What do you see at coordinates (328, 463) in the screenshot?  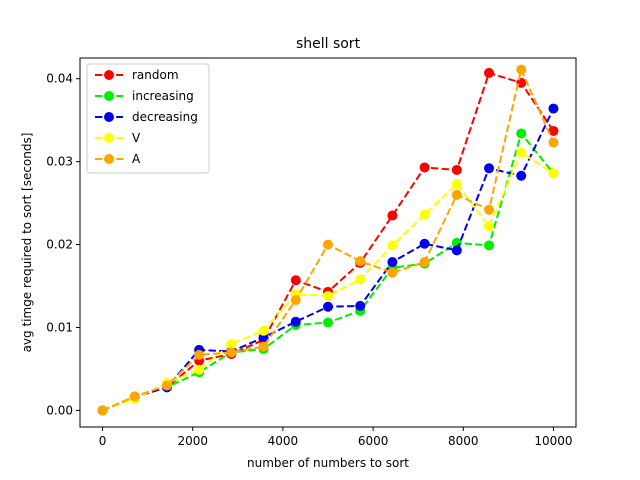 I see `x-axis-label: number of numbers to sort` at bounding box center [328, 463].